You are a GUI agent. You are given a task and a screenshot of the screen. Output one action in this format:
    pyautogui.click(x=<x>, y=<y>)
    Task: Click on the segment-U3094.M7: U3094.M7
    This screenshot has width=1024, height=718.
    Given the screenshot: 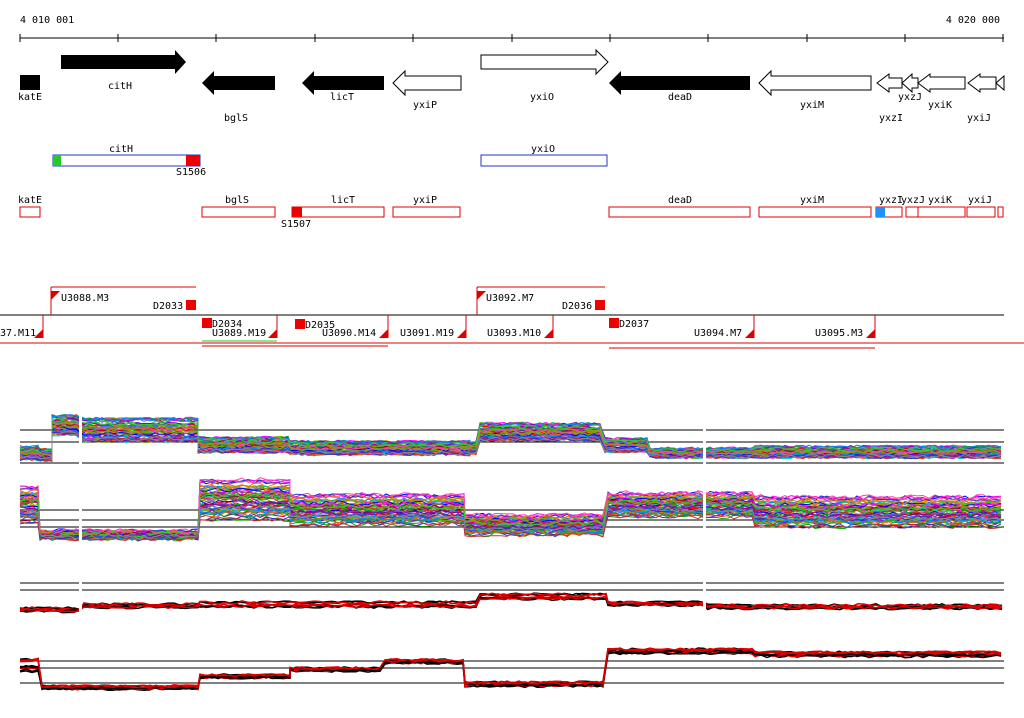 What is the action you would take?
    pyautogui.click(x=742, y=332)
    